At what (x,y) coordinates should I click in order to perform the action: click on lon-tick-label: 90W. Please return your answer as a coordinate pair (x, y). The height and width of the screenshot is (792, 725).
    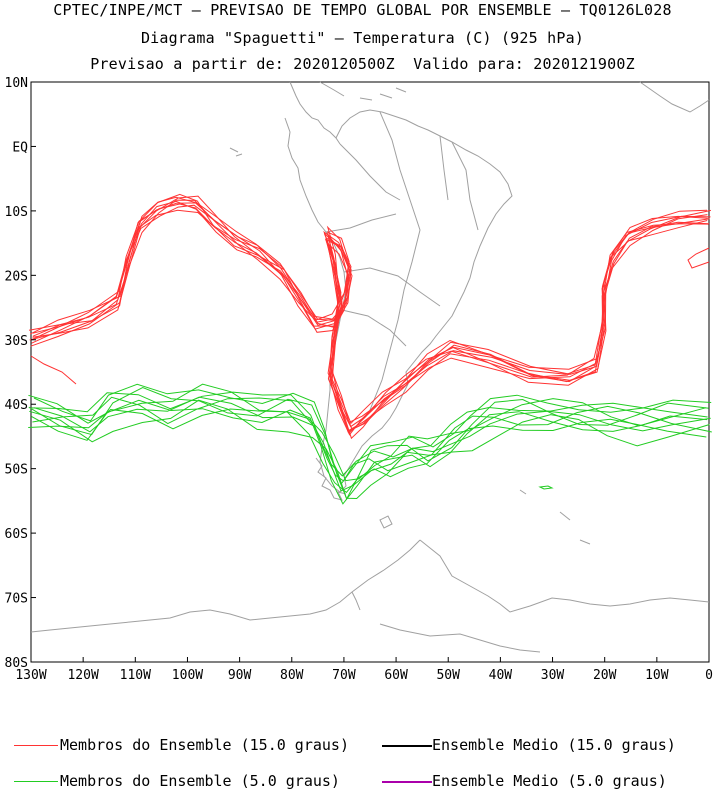
    Looking at the image, I should click on (240, 675).